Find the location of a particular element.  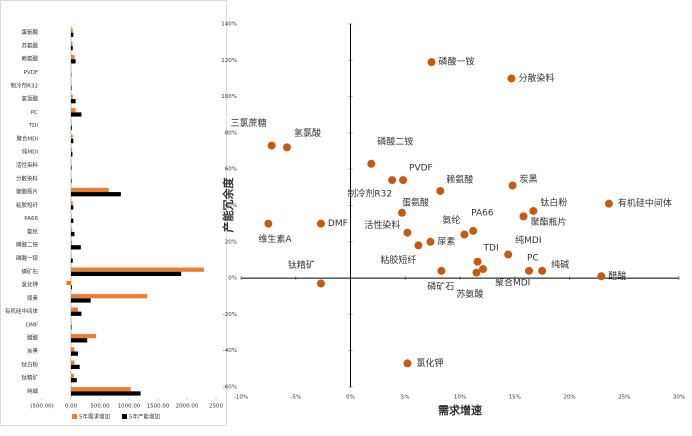

category-label: 磷酸二铵 is located at coordinates (27, 245).